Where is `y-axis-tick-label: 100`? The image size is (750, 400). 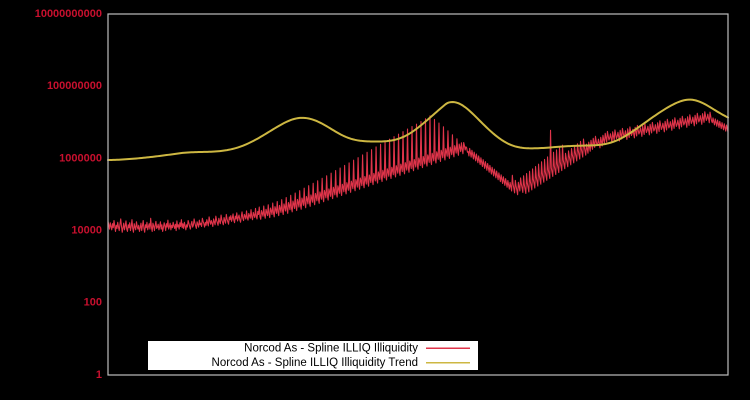
y-axis-tick-label: 100 is located at coordinates (93, 303).